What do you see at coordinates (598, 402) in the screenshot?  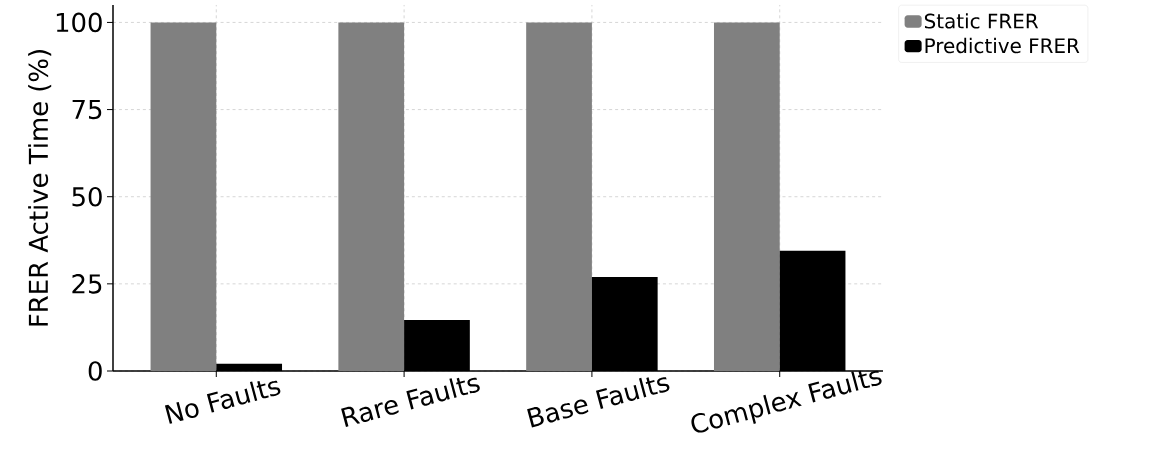 I see `x-tick-label: Base Faults` at bounding box center [598, 402].